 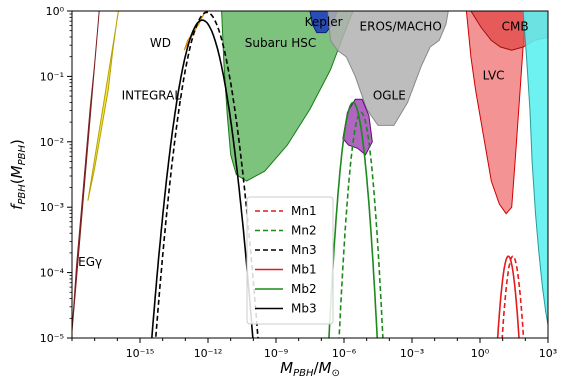 What do you see at coordinates (480, 353) in the screenshot?
I see `x-tick-label: 10⁰` at bounding box center [480, 353].